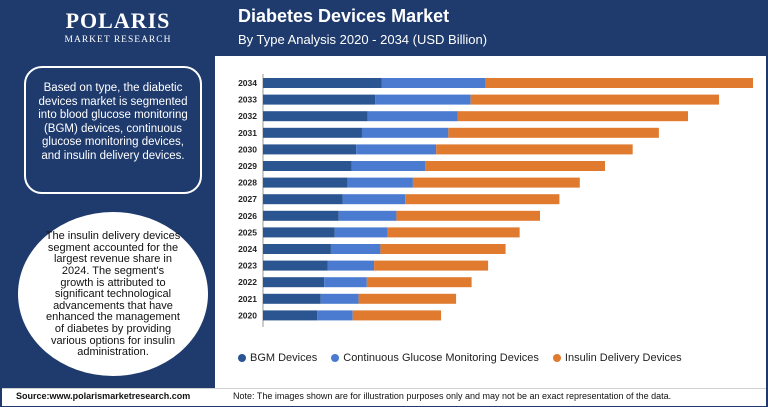  Describe the element at coordinates (284, 358) in the screenshot. I see `legend-label-bgm: BGM Devices` at that location.